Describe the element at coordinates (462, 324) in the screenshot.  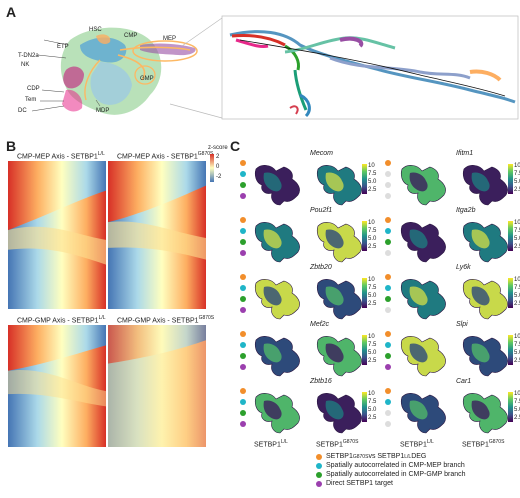
I see `gene-label: Slpi` at that location.